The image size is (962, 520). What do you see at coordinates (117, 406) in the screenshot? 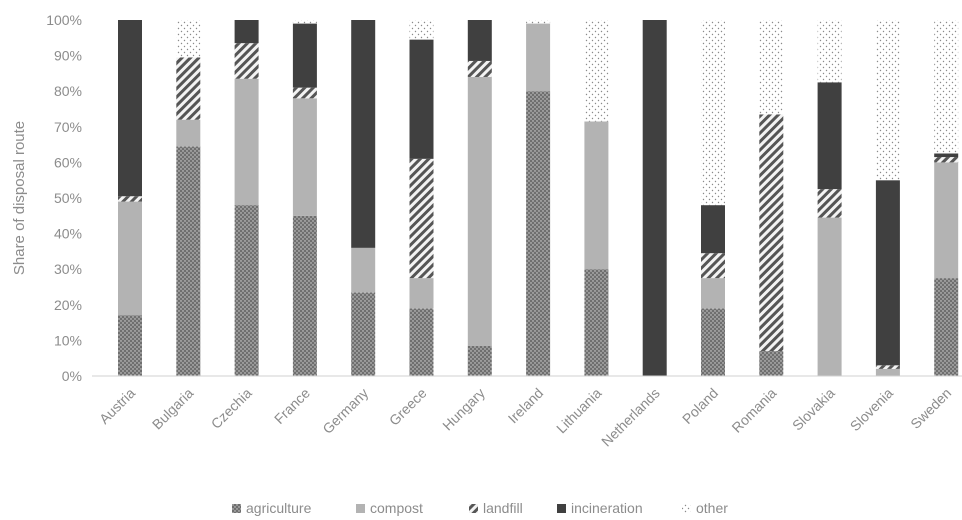
I see `x-tick-label: Austria` at bounding box center [117, 406].